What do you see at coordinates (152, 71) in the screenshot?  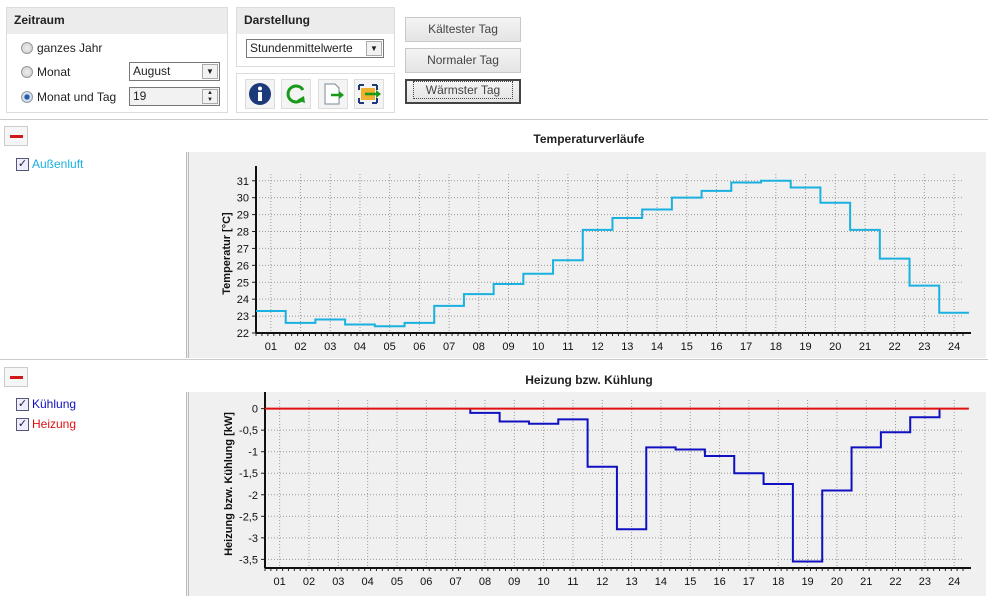 I see `month-value: August` at bounding box center [152, 71].